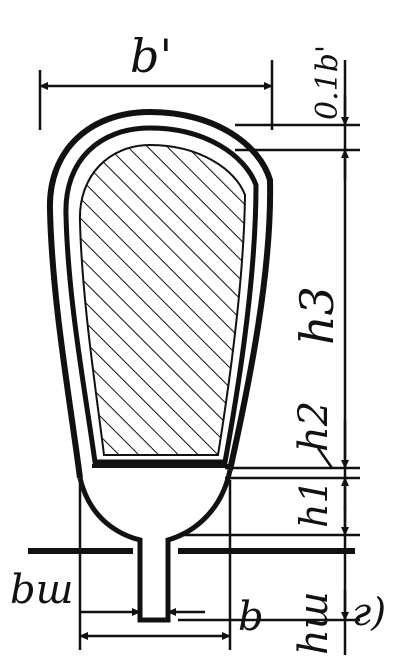 Image resolution: width=407 pixels, height=665 pixels. I want to click on slot-width-label: b, so click(251, 617).